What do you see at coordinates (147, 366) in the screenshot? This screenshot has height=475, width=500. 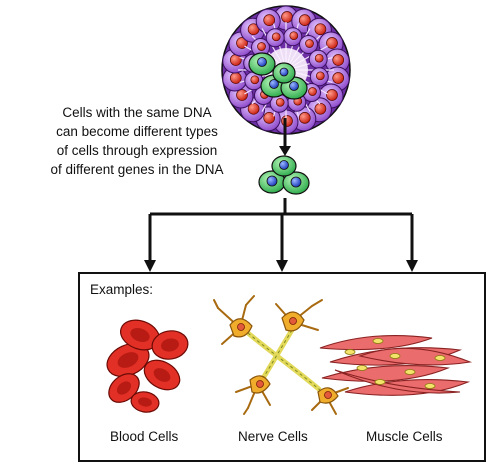 I see `blood-cells-illustration` at bounding box center [147, 366].